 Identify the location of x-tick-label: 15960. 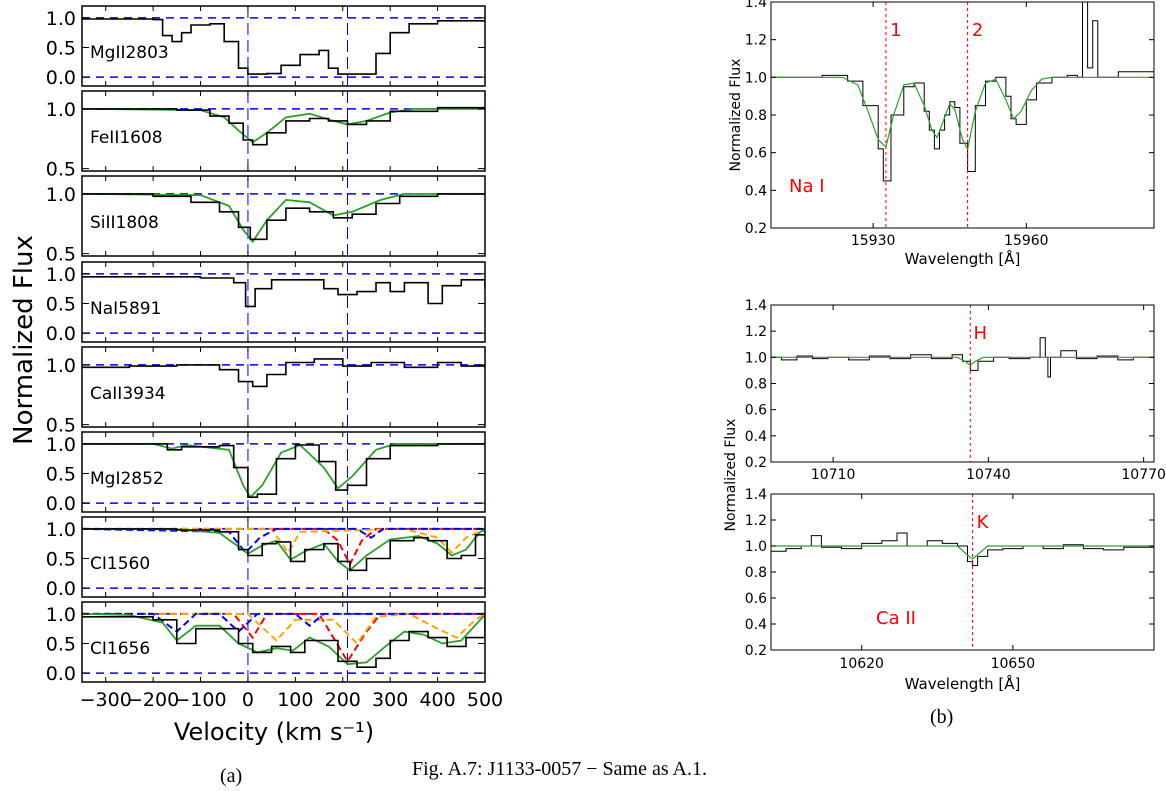
(1026, 241).